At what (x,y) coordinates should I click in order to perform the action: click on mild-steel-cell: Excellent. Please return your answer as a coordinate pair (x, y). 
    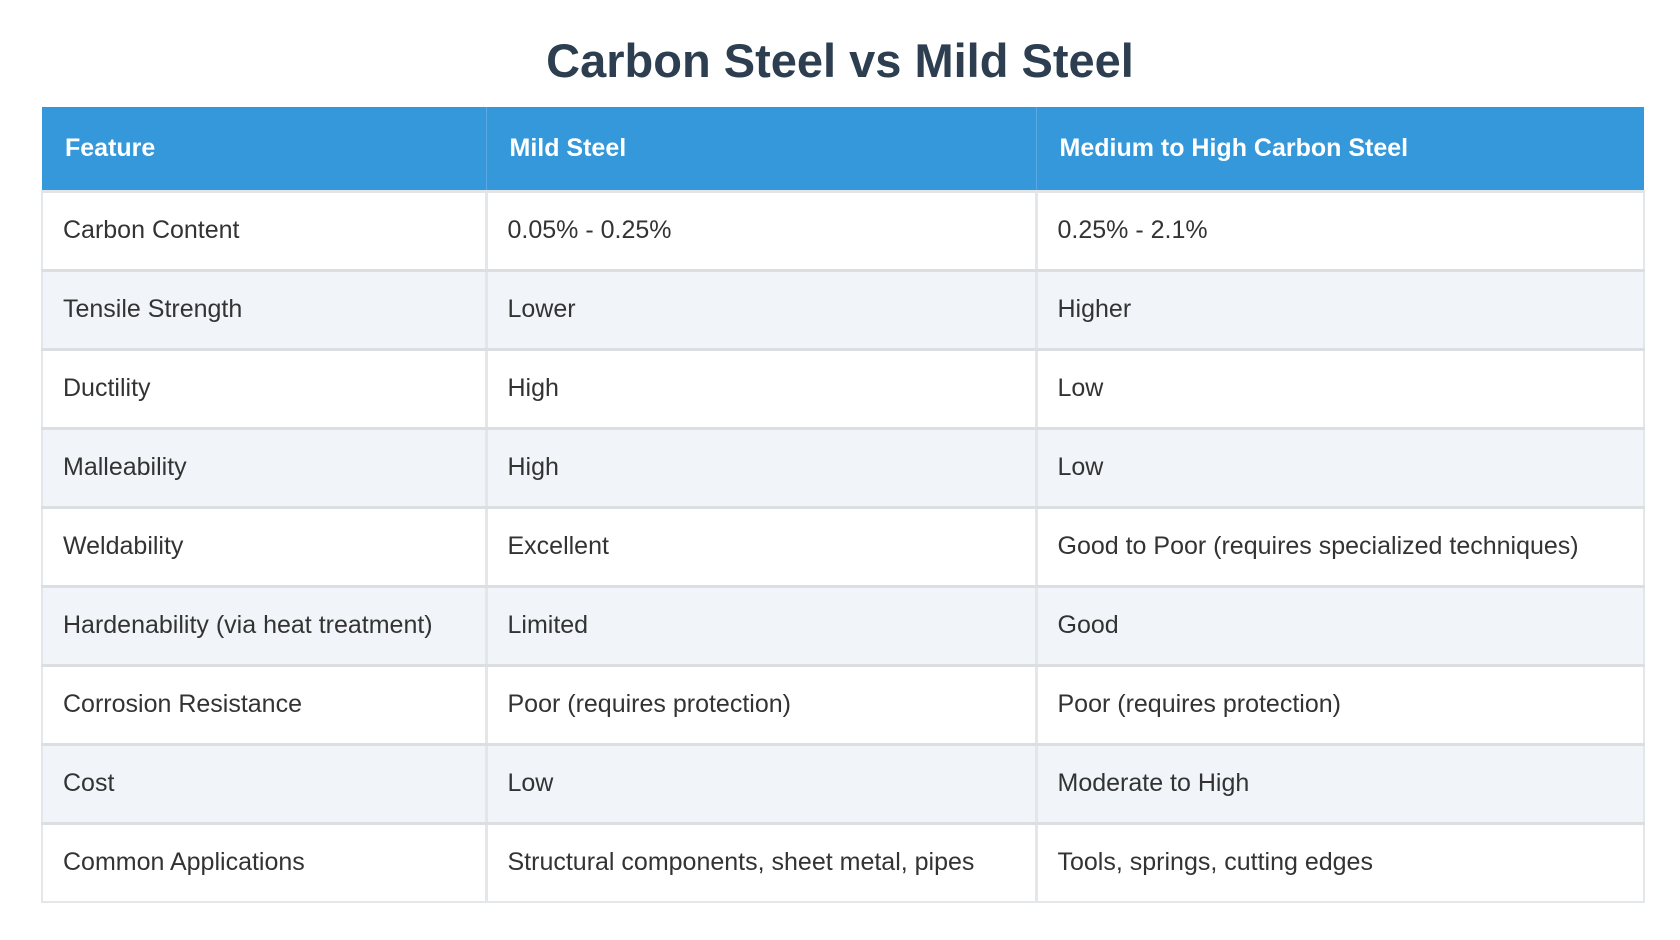
    Looking at the image, I should click on (762, 547).